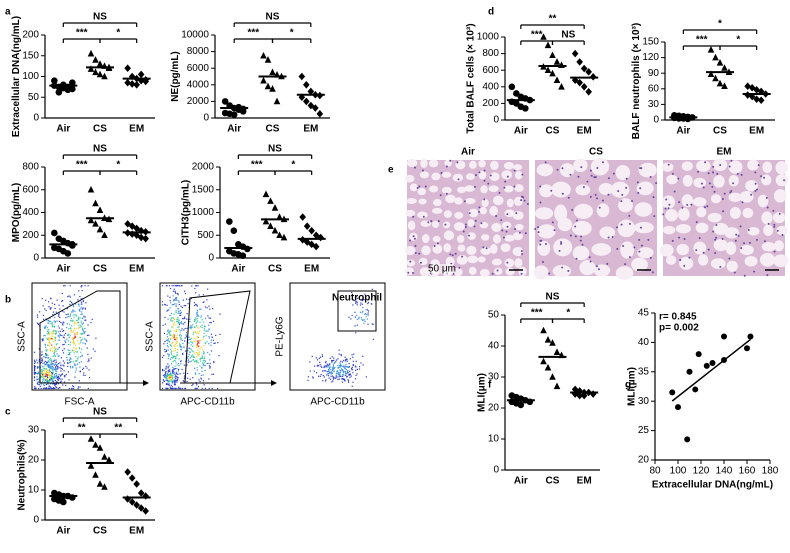 The image size is (790, 553). What do you see at coordinates (34, 460) in the screenshot?
I see `y-tick-label: 20` at bounding box center [34, 460].